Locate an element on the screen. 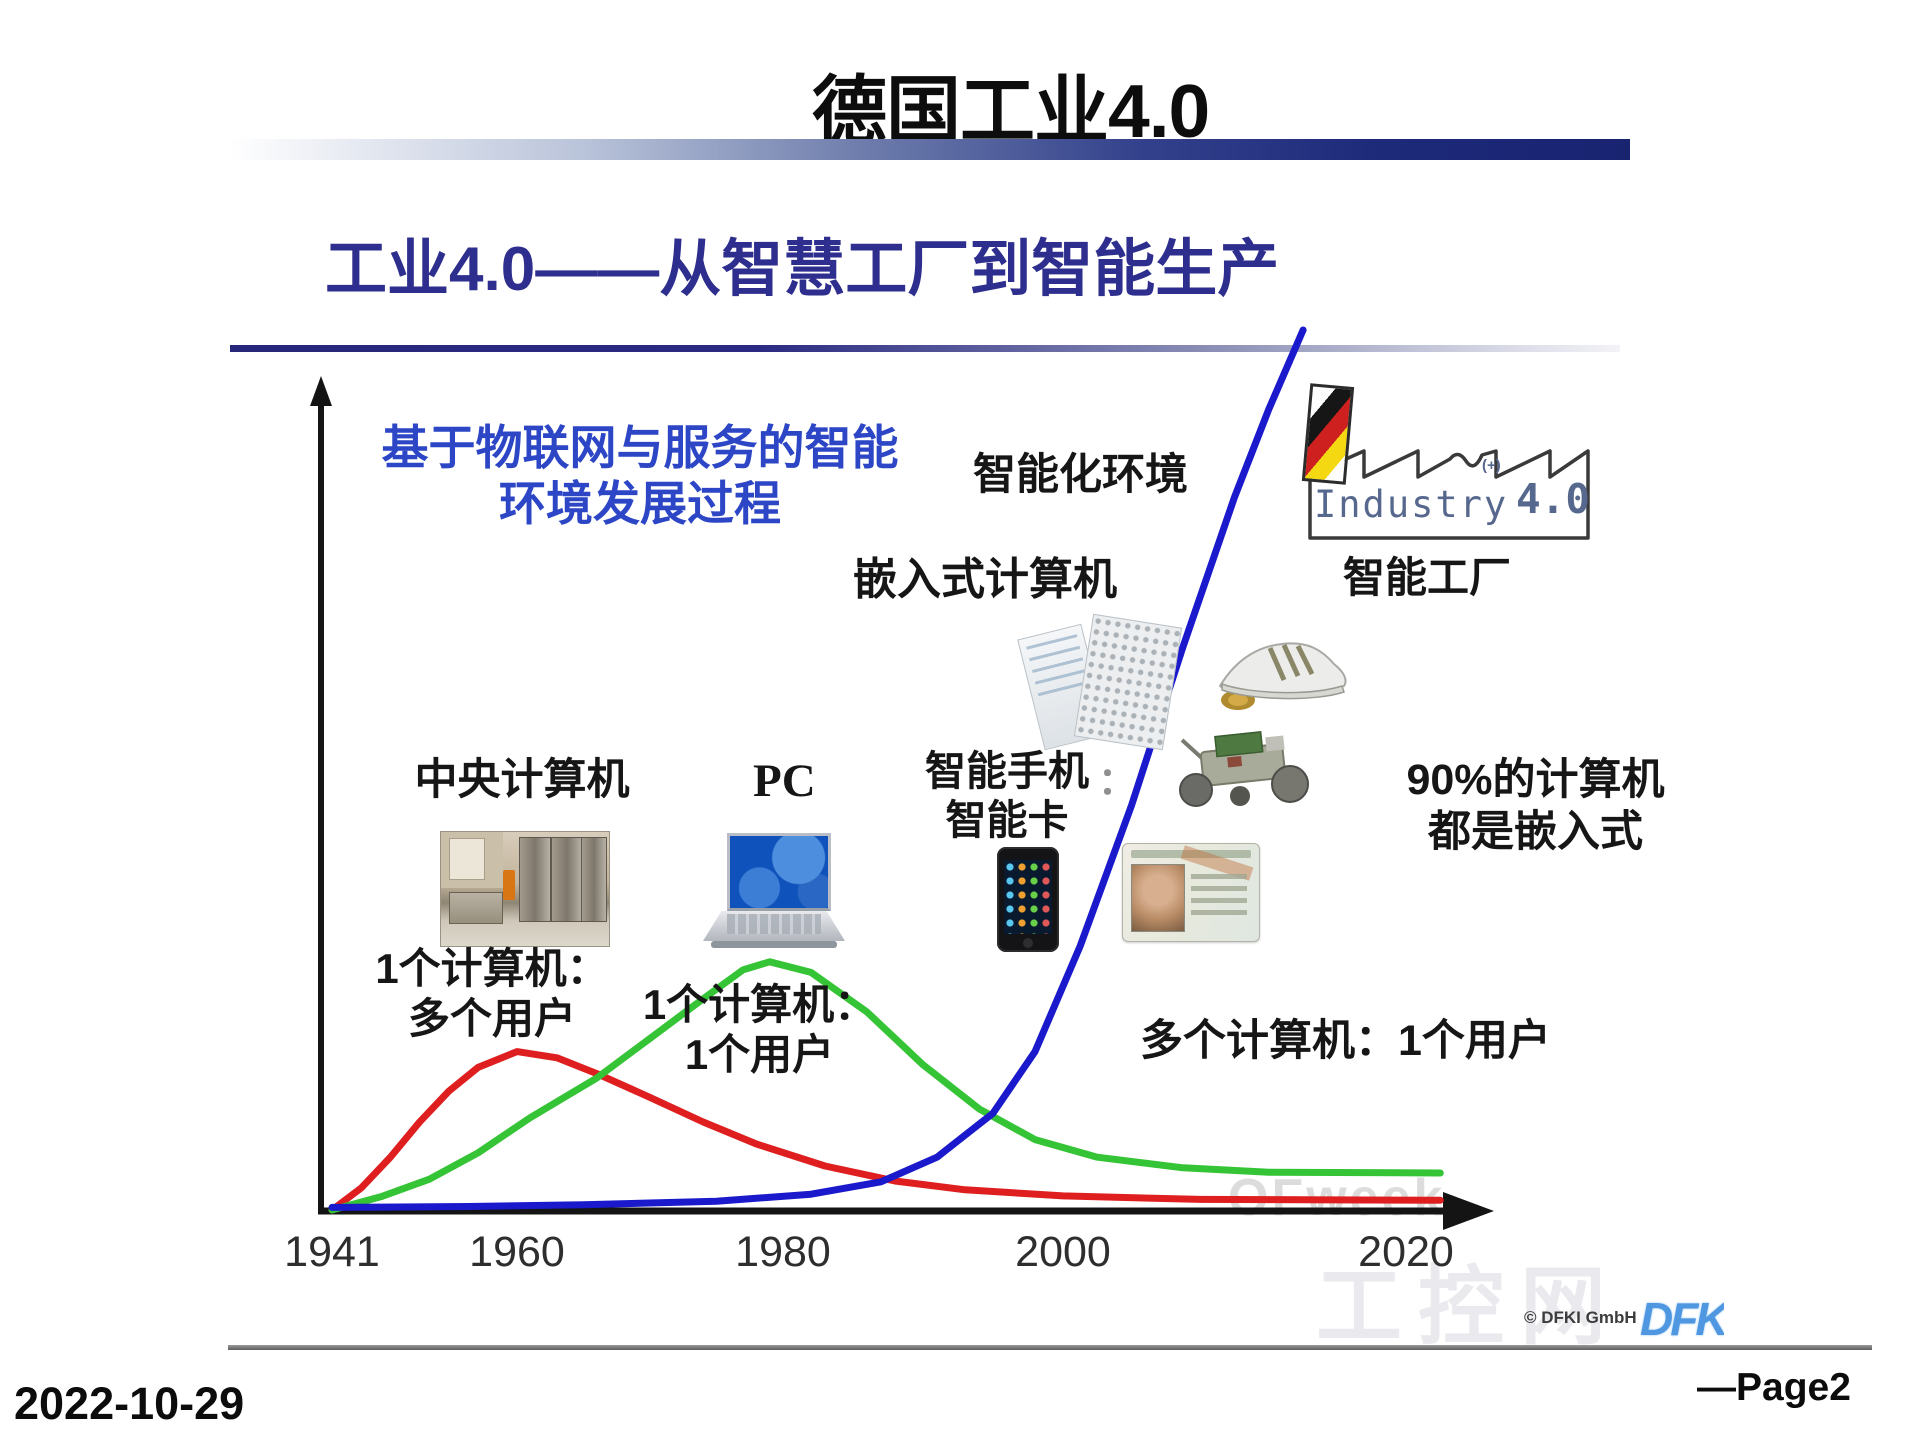 The height and width of the screenshot is (1440, 1920). logo-version-text: 4.0 is located at coordinates (1553, 499).